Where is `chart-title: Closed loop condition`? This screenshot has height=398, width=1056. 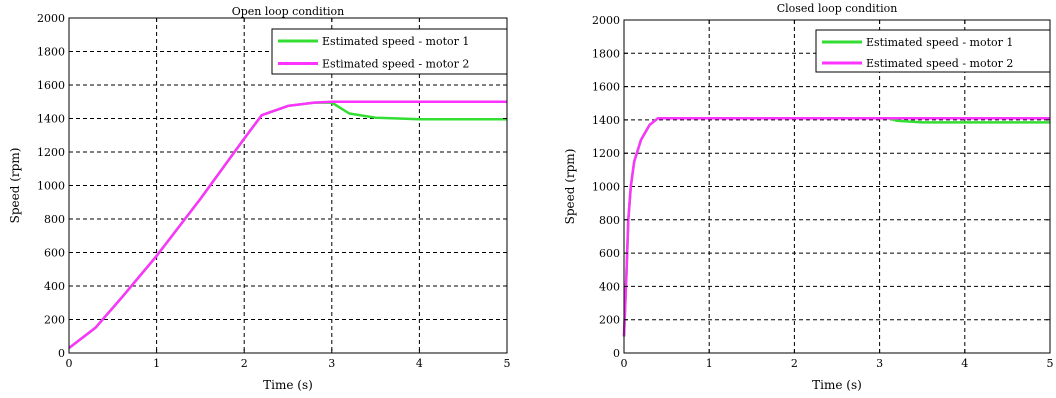
chart-title: Closed loop condition is located at coordinates (837, 8).